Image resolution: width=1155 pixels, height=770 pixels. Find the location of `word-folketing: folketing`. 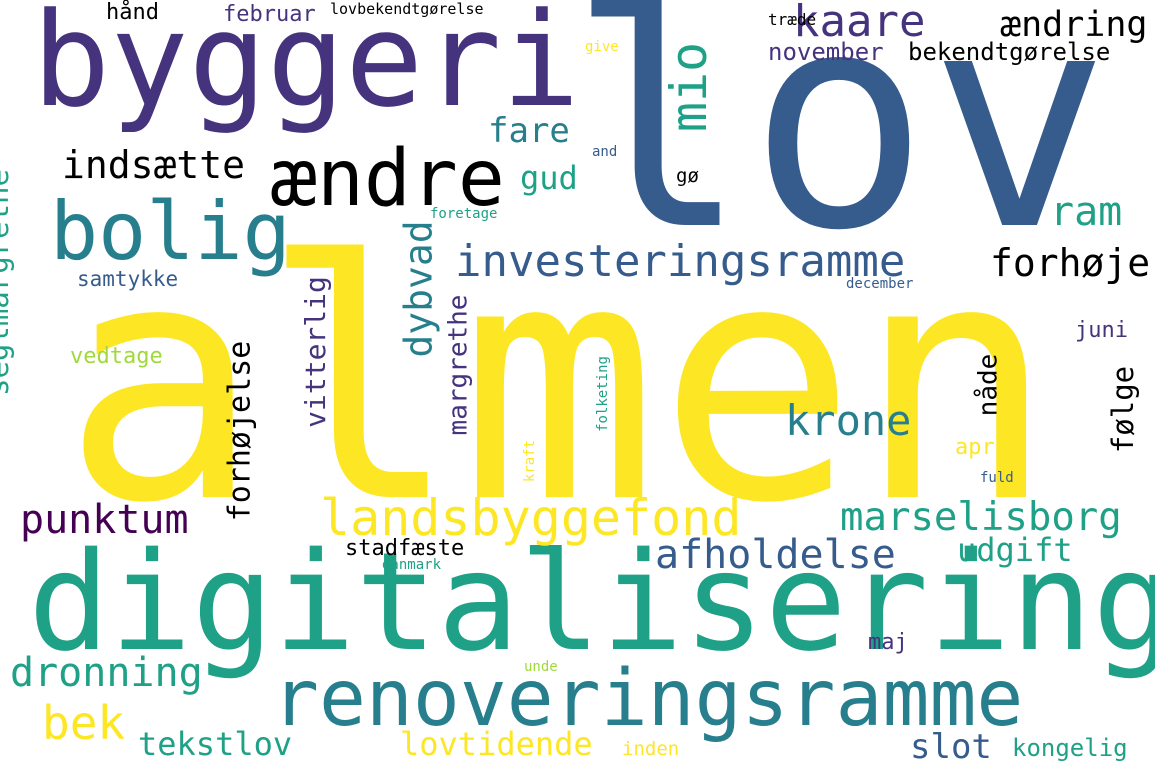

word-folketing: folketing is located at coordinates (602, 394).